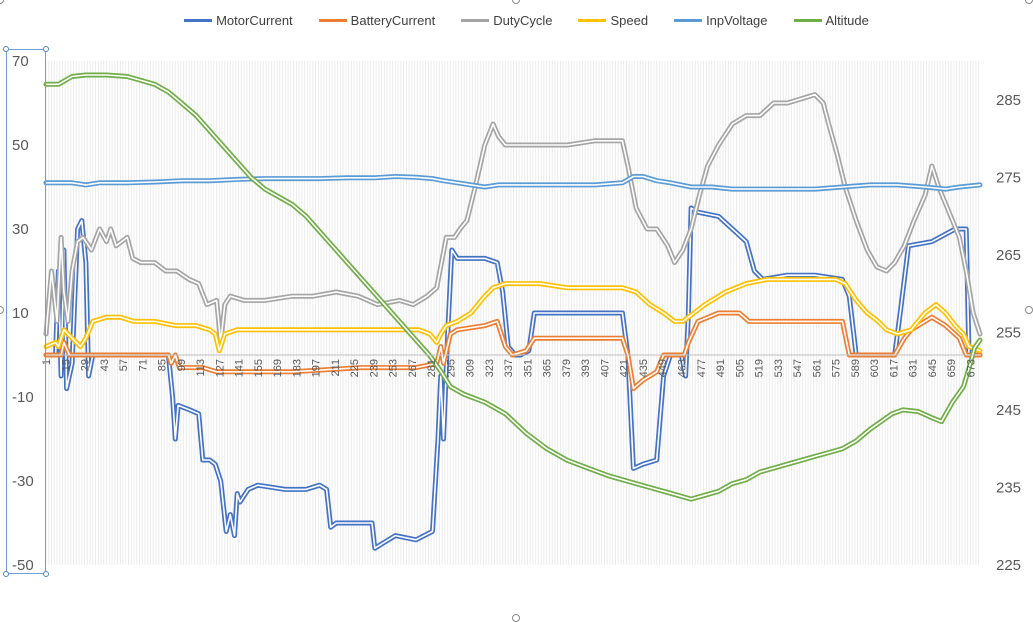  What do you see at coordinates (952, 368) in the screenshot?
I see `x-tick-label: 659` at bounding box center [952, 368].